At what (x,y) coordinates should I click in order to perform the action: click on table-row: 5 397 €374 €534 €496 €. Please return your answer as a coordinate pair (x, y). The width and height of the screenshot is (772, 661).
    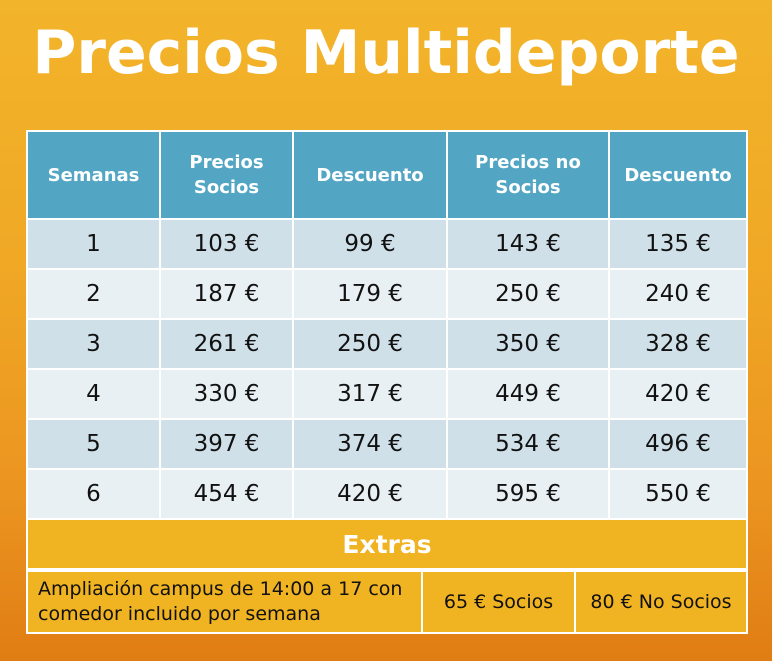
    Looking at the image, I should click on (387, 444).